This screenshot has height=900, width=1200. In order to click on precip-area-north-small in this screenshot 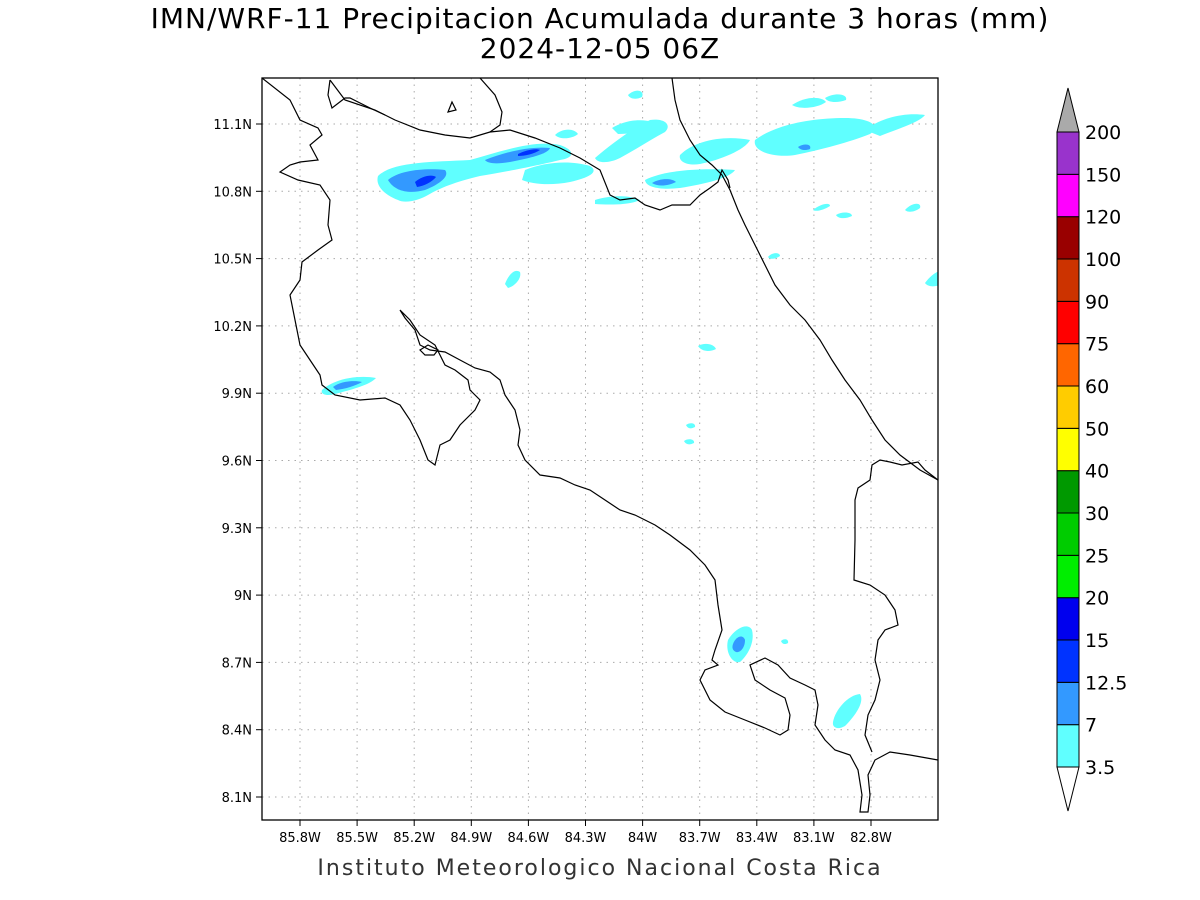, I will do `click(566, 134)`.